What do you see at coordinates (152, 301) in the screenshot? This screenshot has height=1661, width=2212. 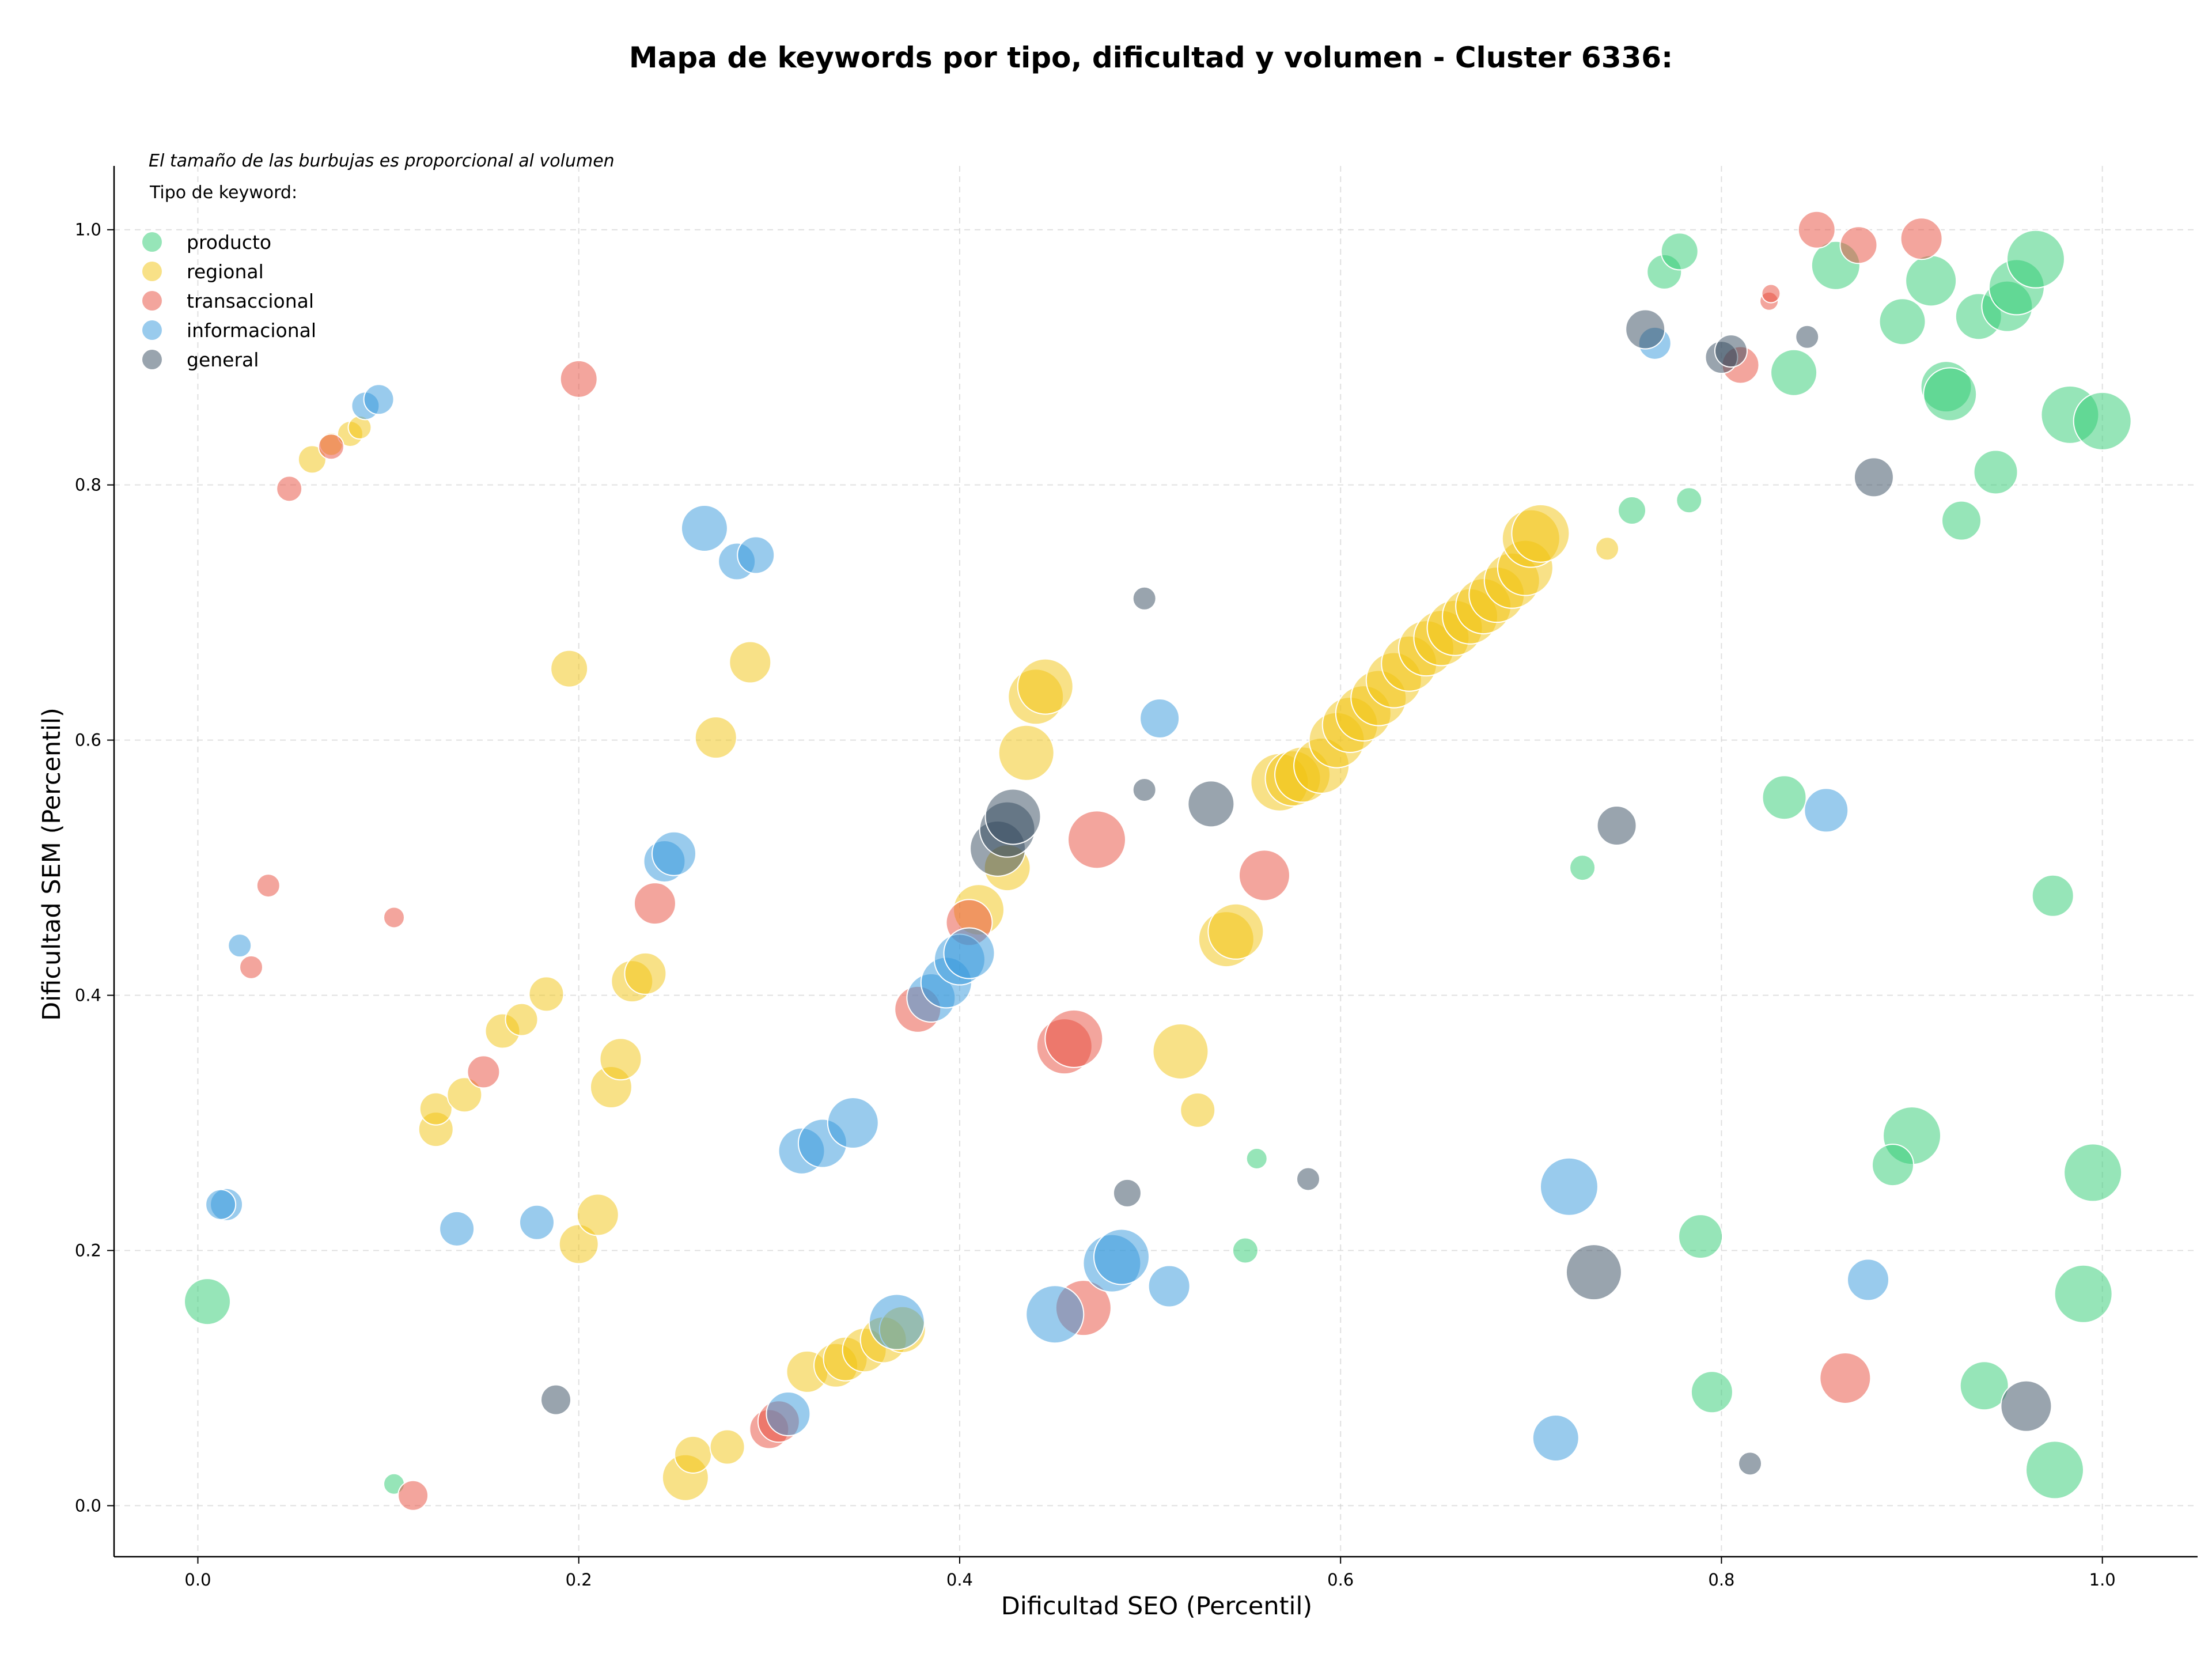 I see `legend-marker-transaccional` at bounding box center [152, 301].